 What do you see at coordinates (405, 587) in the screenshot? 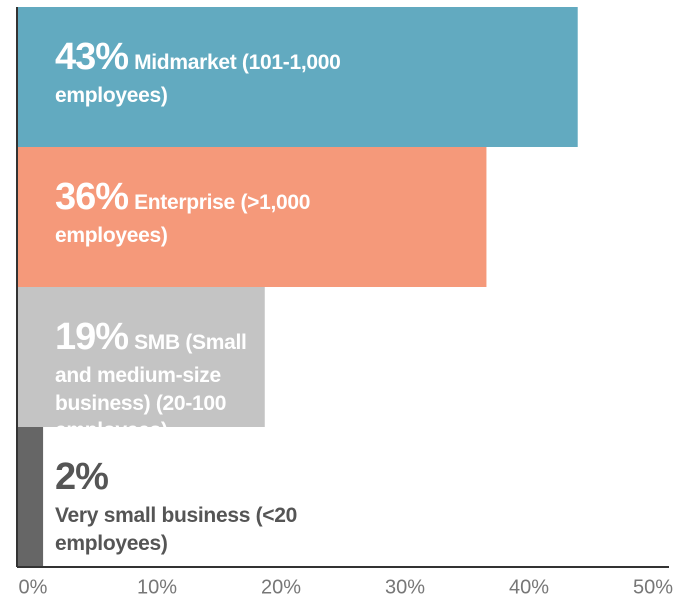
I see `x-tick-label: 30%` at bounding box center [405, 587].